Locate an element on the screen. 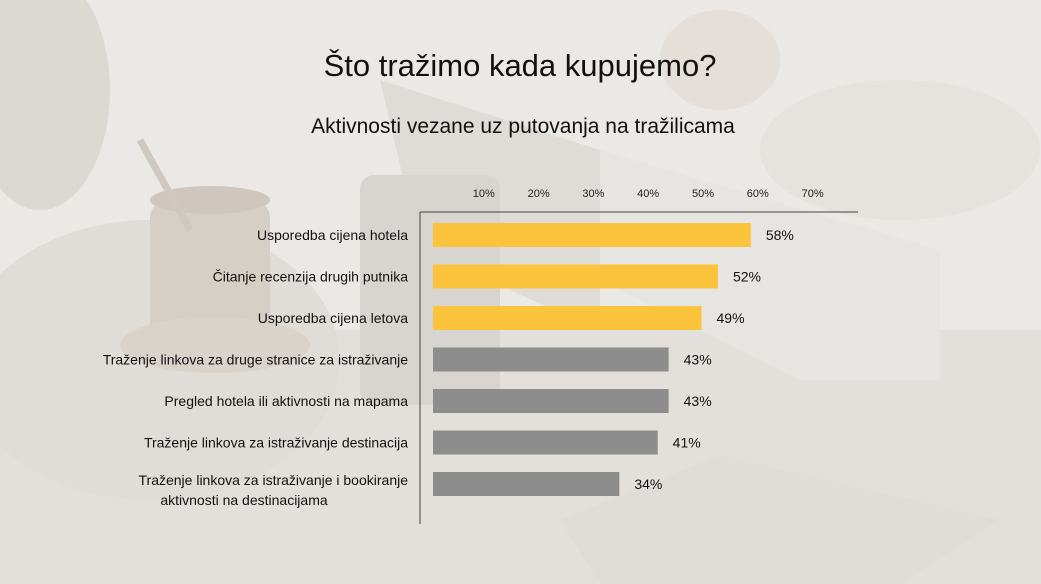 The image size is (1041, 584). category-label: Usporedba cijena letova is located at coordinates (333, 318).